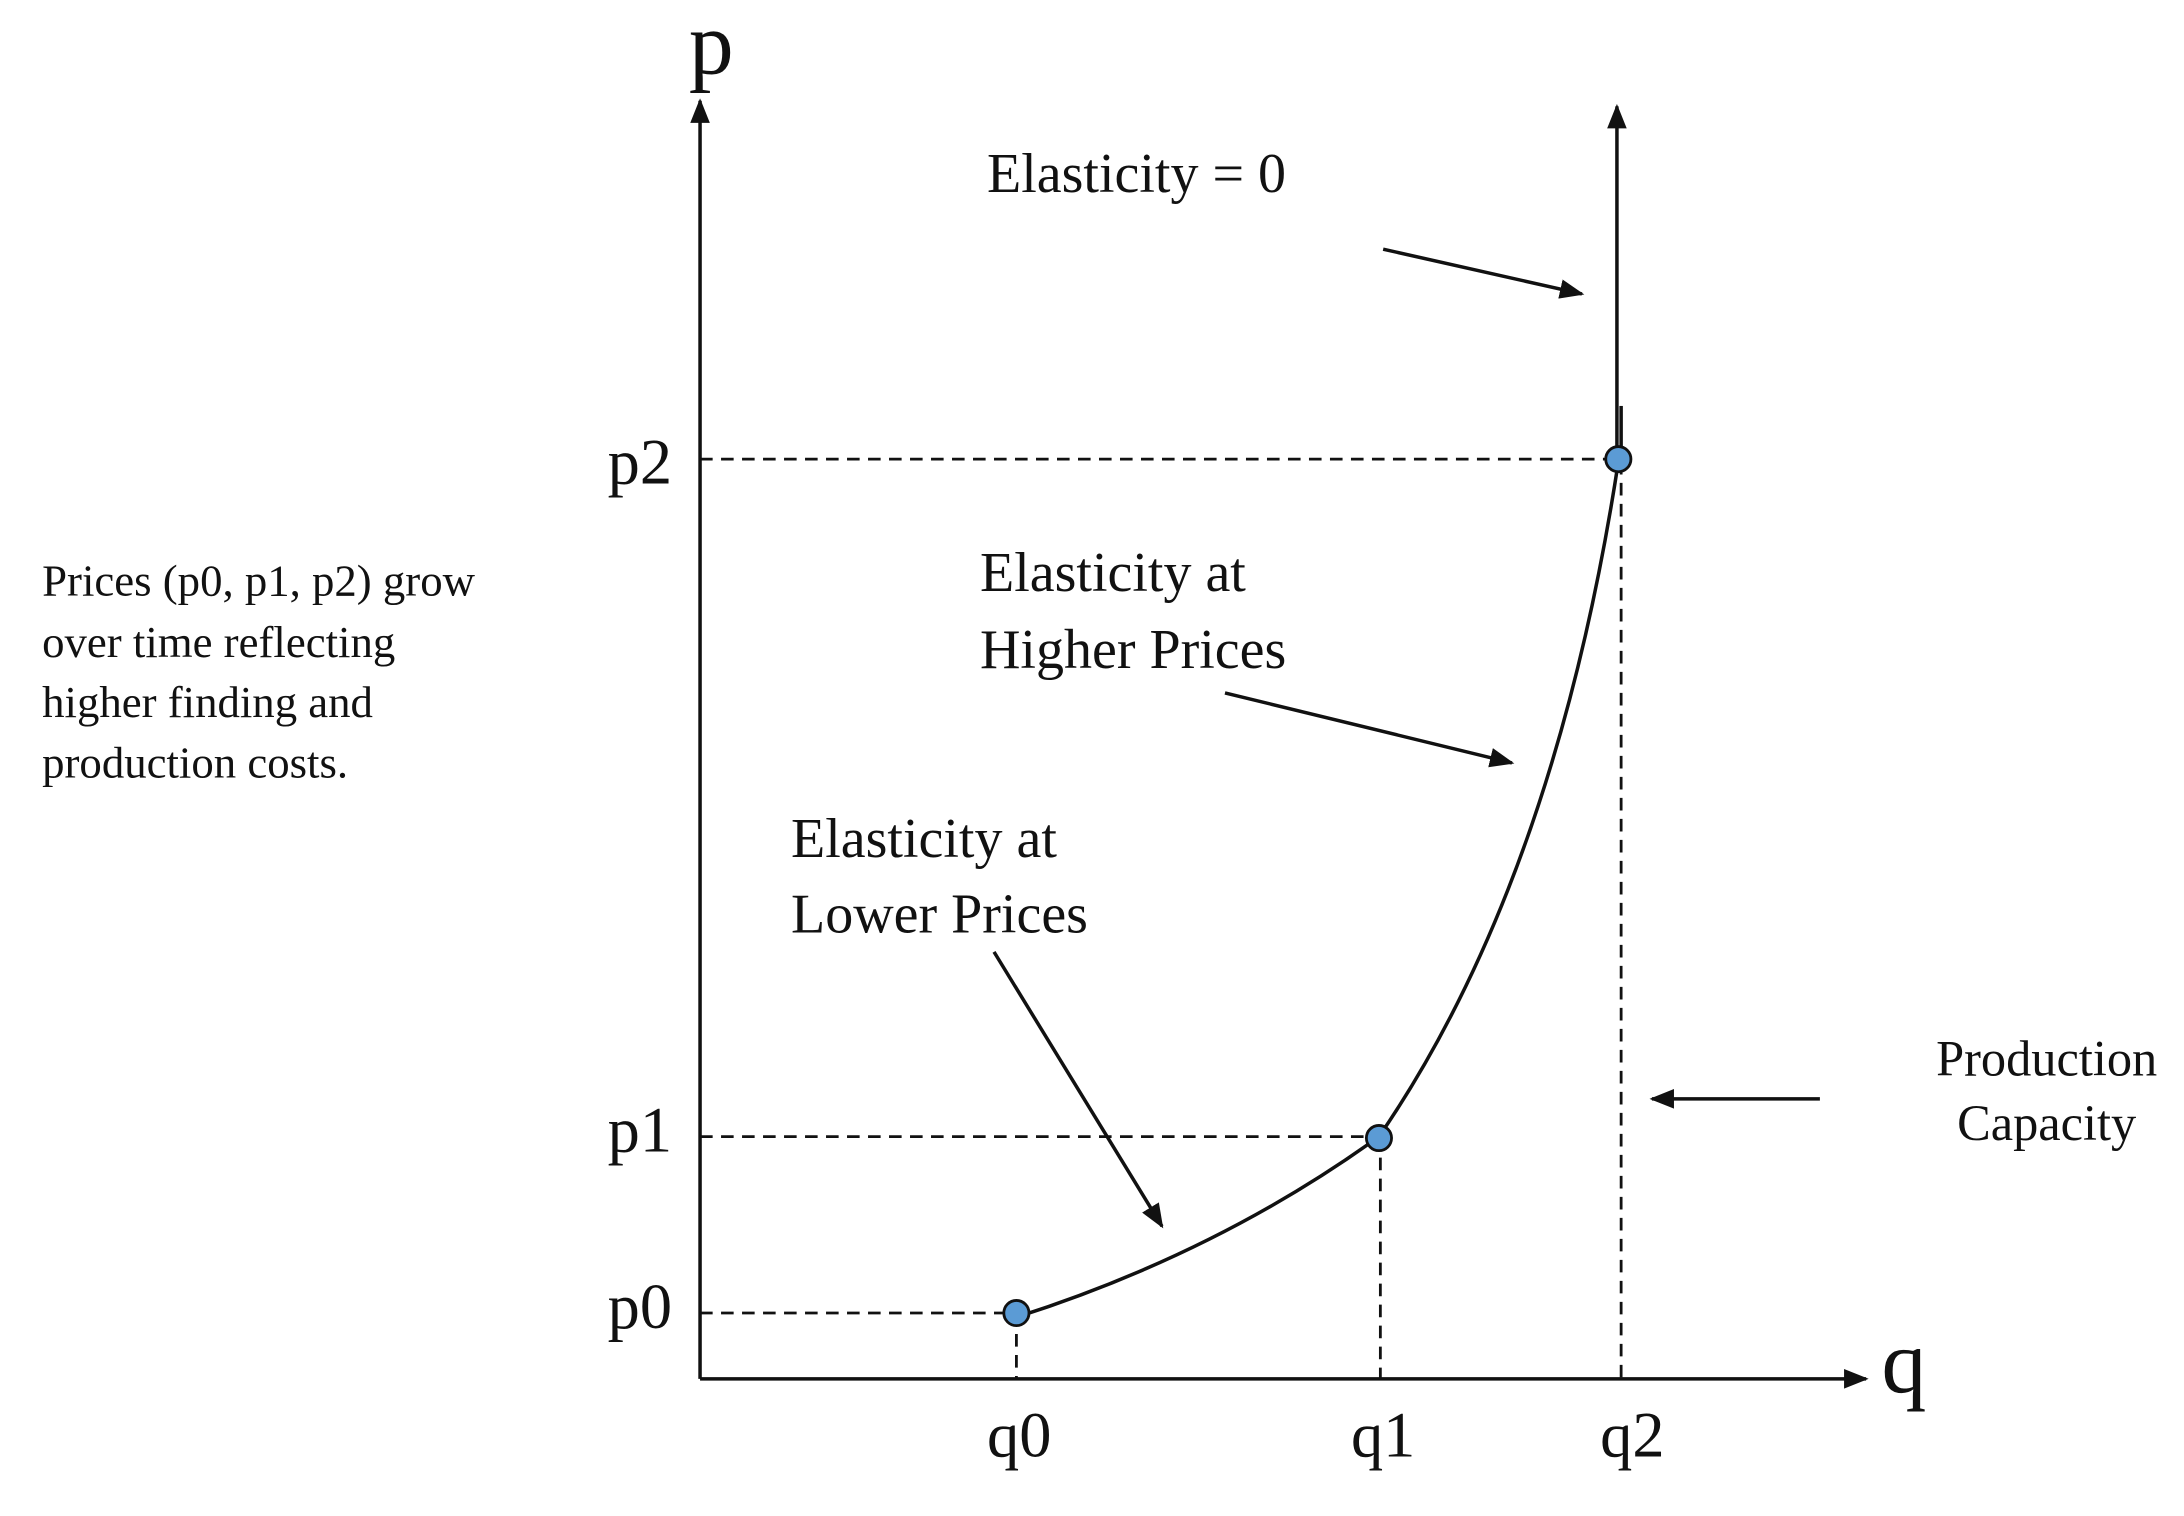 The image size is (2184, 1516). Describe the element at coordinates (2046, 1058) in the screenshot. I see `annotation: Production` at that location.